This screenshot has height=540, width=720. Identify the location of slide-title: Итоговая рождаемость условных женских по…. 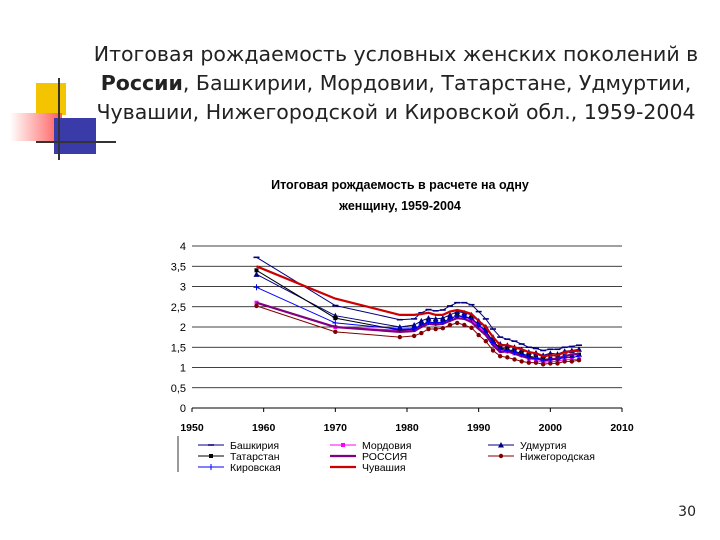
(396, 83).